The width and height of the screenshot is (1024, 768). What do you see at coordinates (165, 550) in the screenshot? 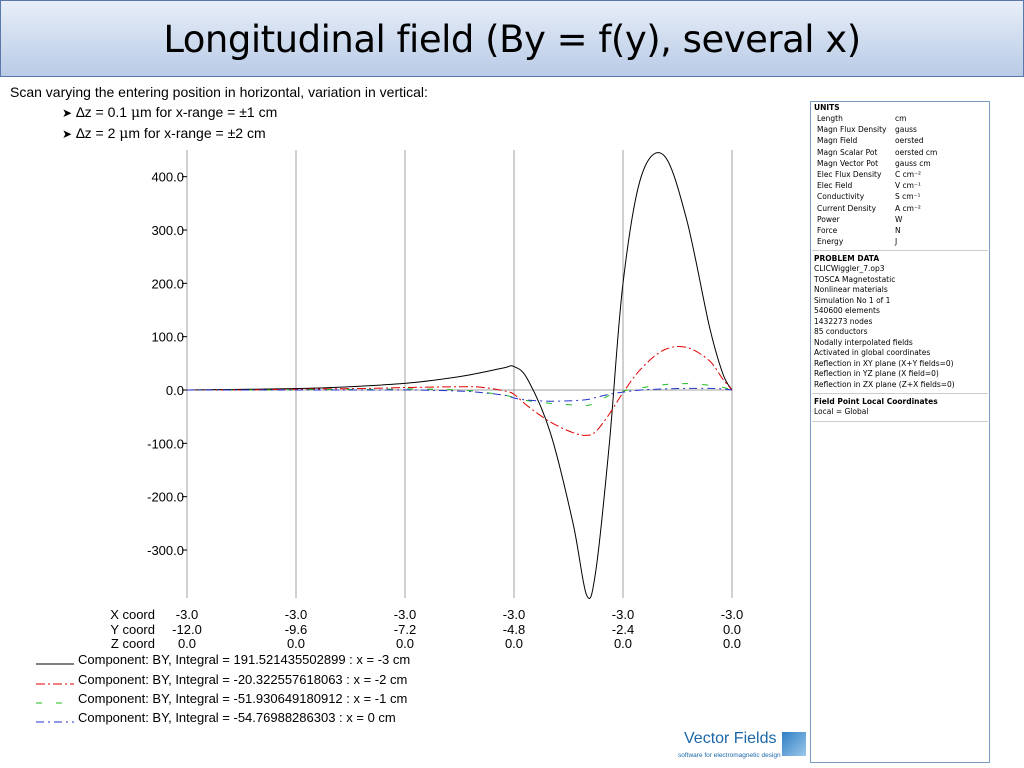
I see `y-tick-label: -300.0` at bounding box center [165, 550].